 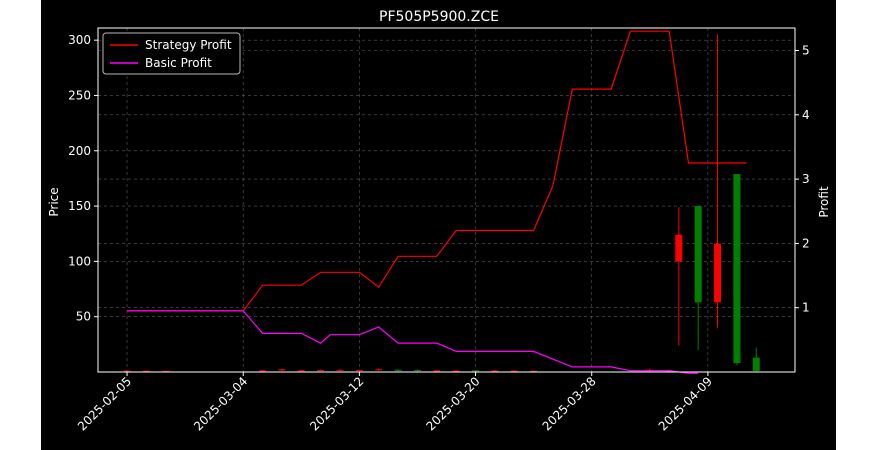 What do you see at coordinates (104, 403) in the screenshot?
I see `x-tick-label-0: 2025-02-05` at bounding box center [104, 403].